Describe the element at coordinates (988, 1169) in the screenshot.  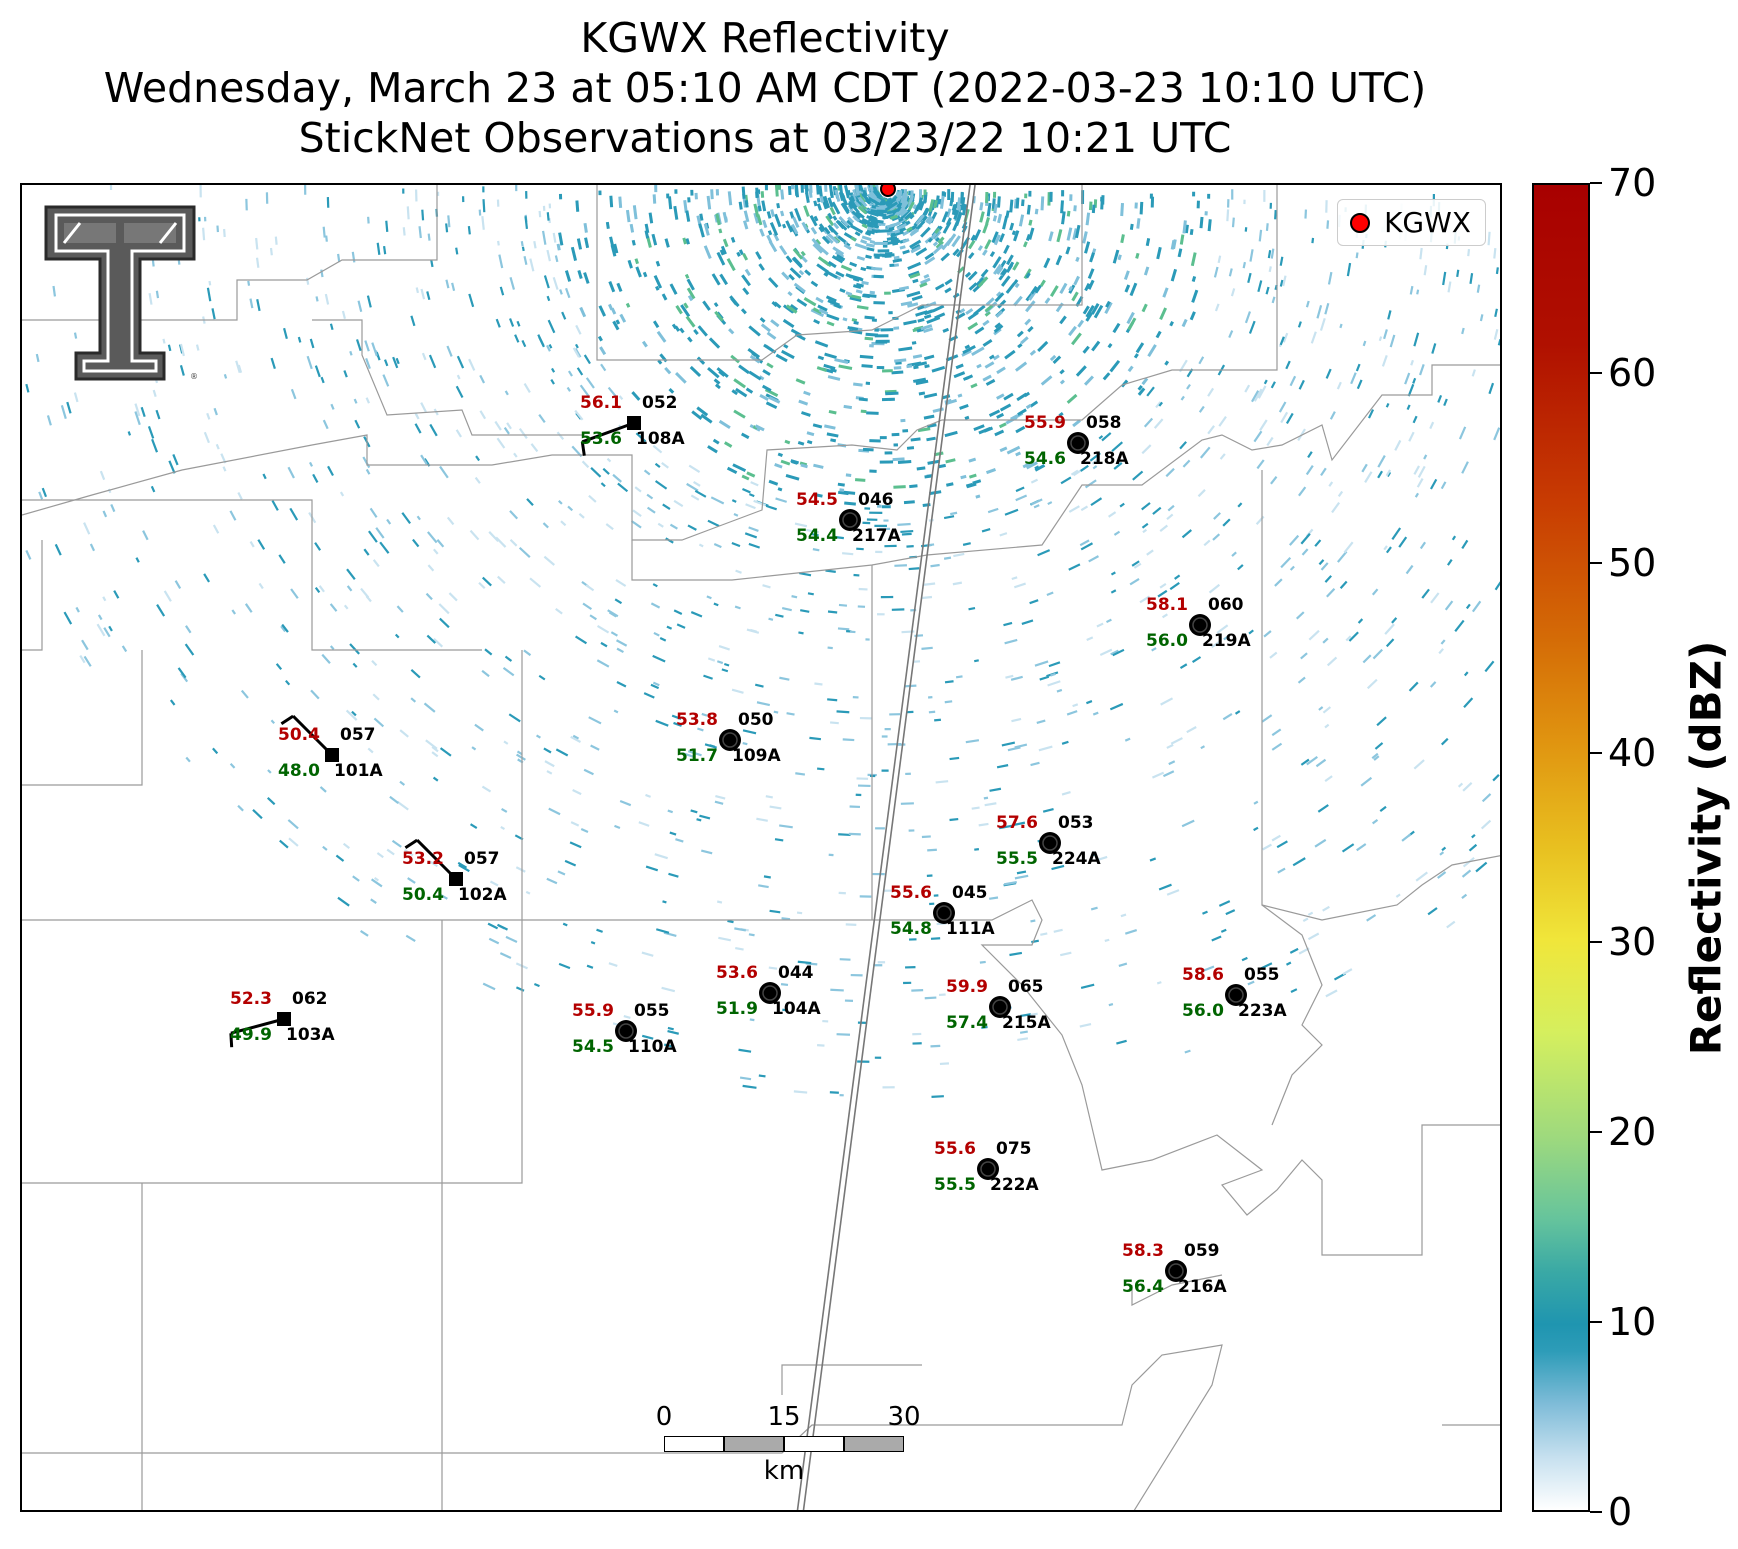
I see `station-marker-222A` at that location.